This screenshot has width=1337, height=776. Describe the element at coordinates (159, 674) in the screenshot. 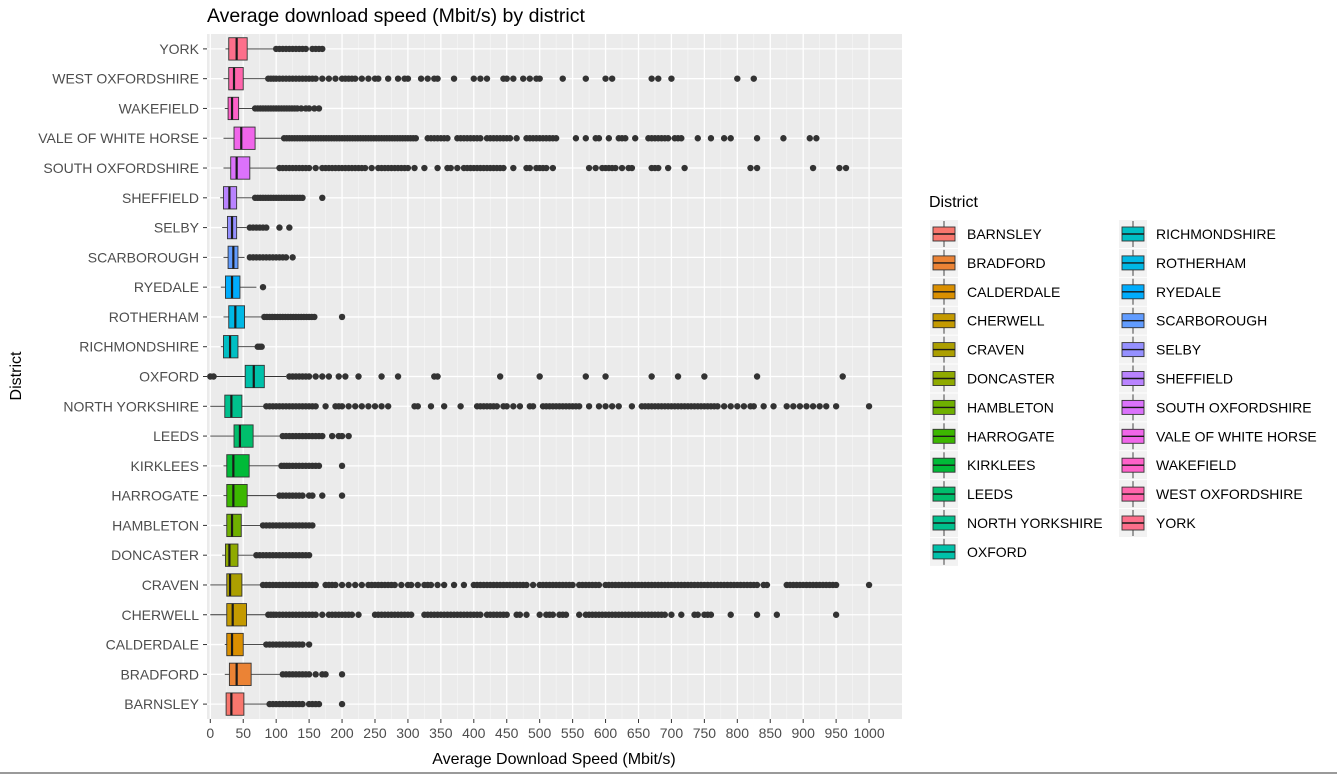

I see `y-tick-label: BRADFORD` at that location.